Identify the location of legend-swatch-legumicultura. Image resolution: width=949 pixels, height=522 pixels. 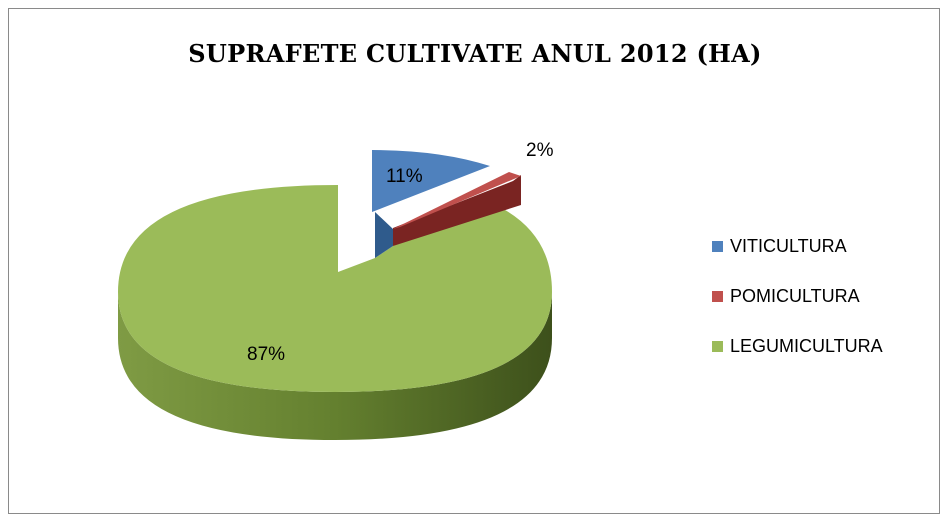
(717, 346).